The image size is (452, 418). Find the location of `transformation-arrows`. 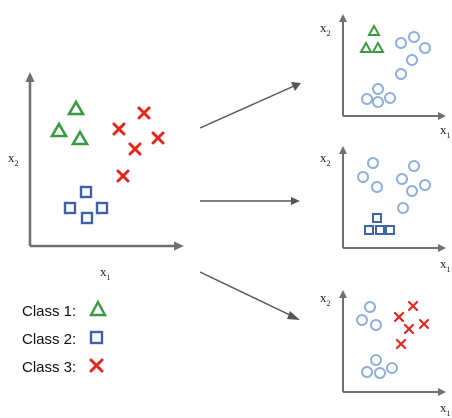

transformation-arrows is located at coordinates (250, 201).